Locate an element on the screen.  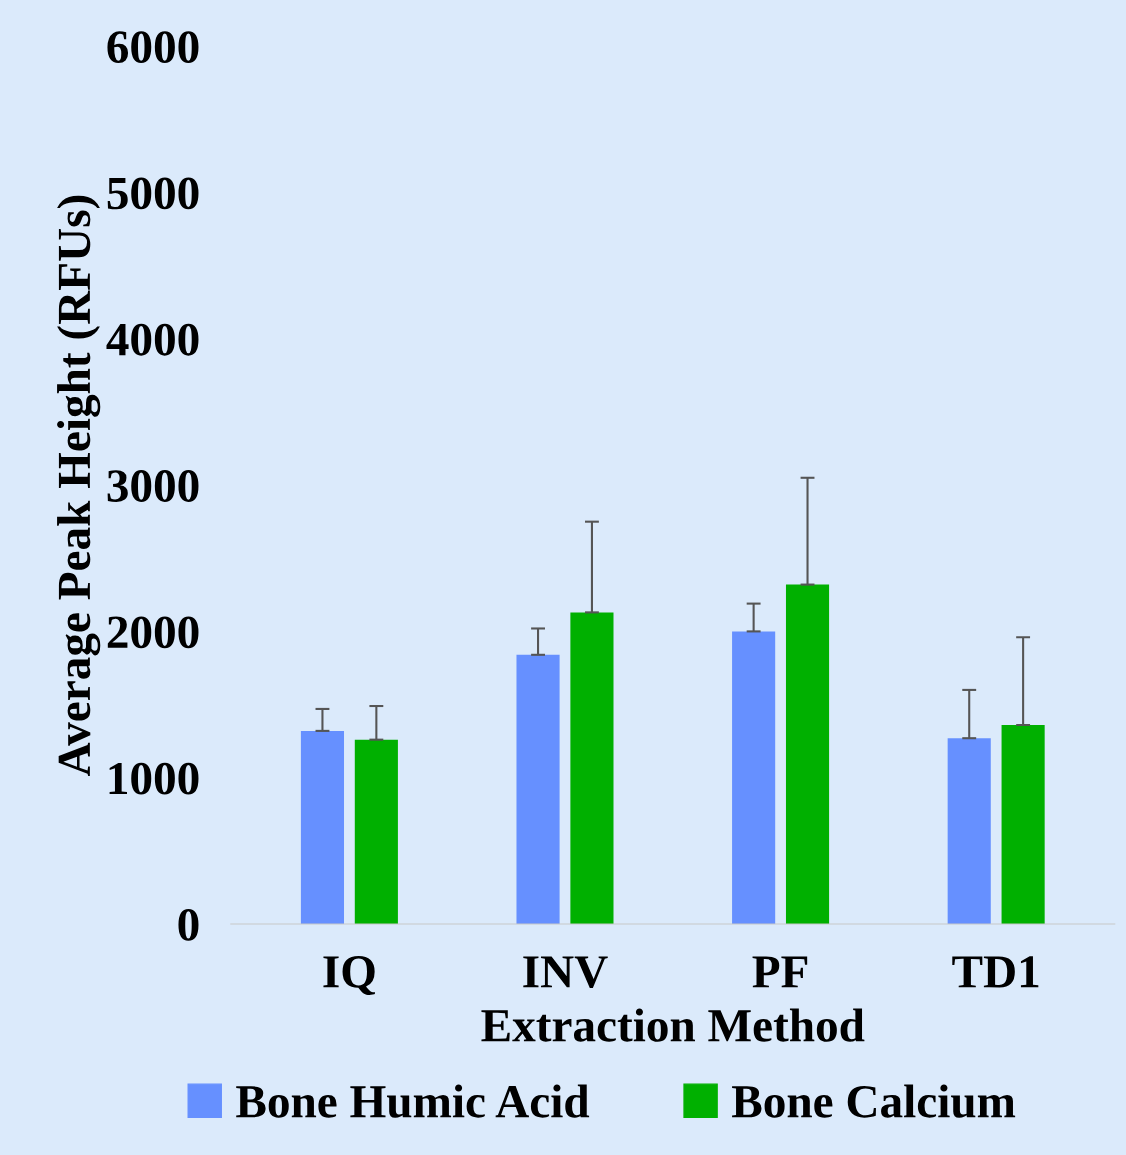
x-axis-title: Extraction Method is located at coordinates (673, 1025).